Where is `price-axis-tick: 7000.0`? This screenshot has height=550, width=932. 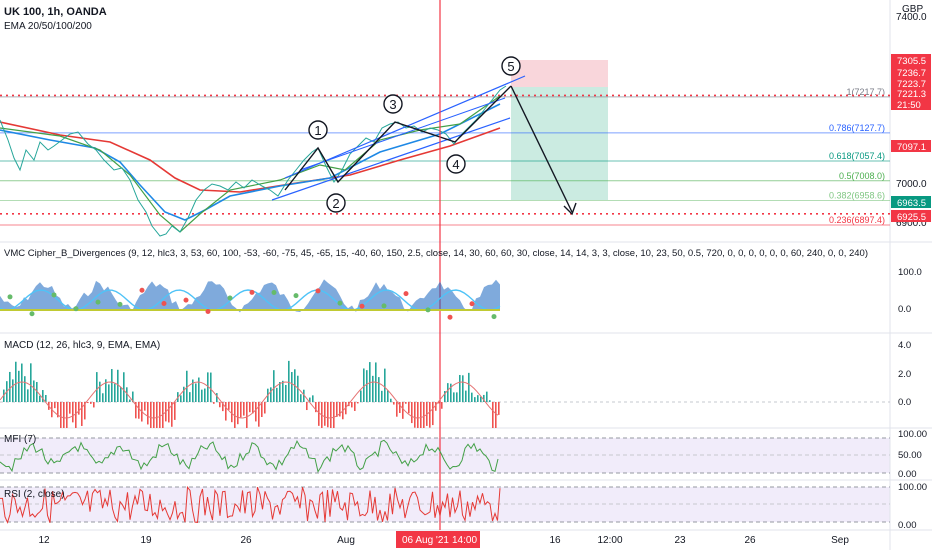
price-axis-tick: 7000.0 is located at coordinates (911, 184).